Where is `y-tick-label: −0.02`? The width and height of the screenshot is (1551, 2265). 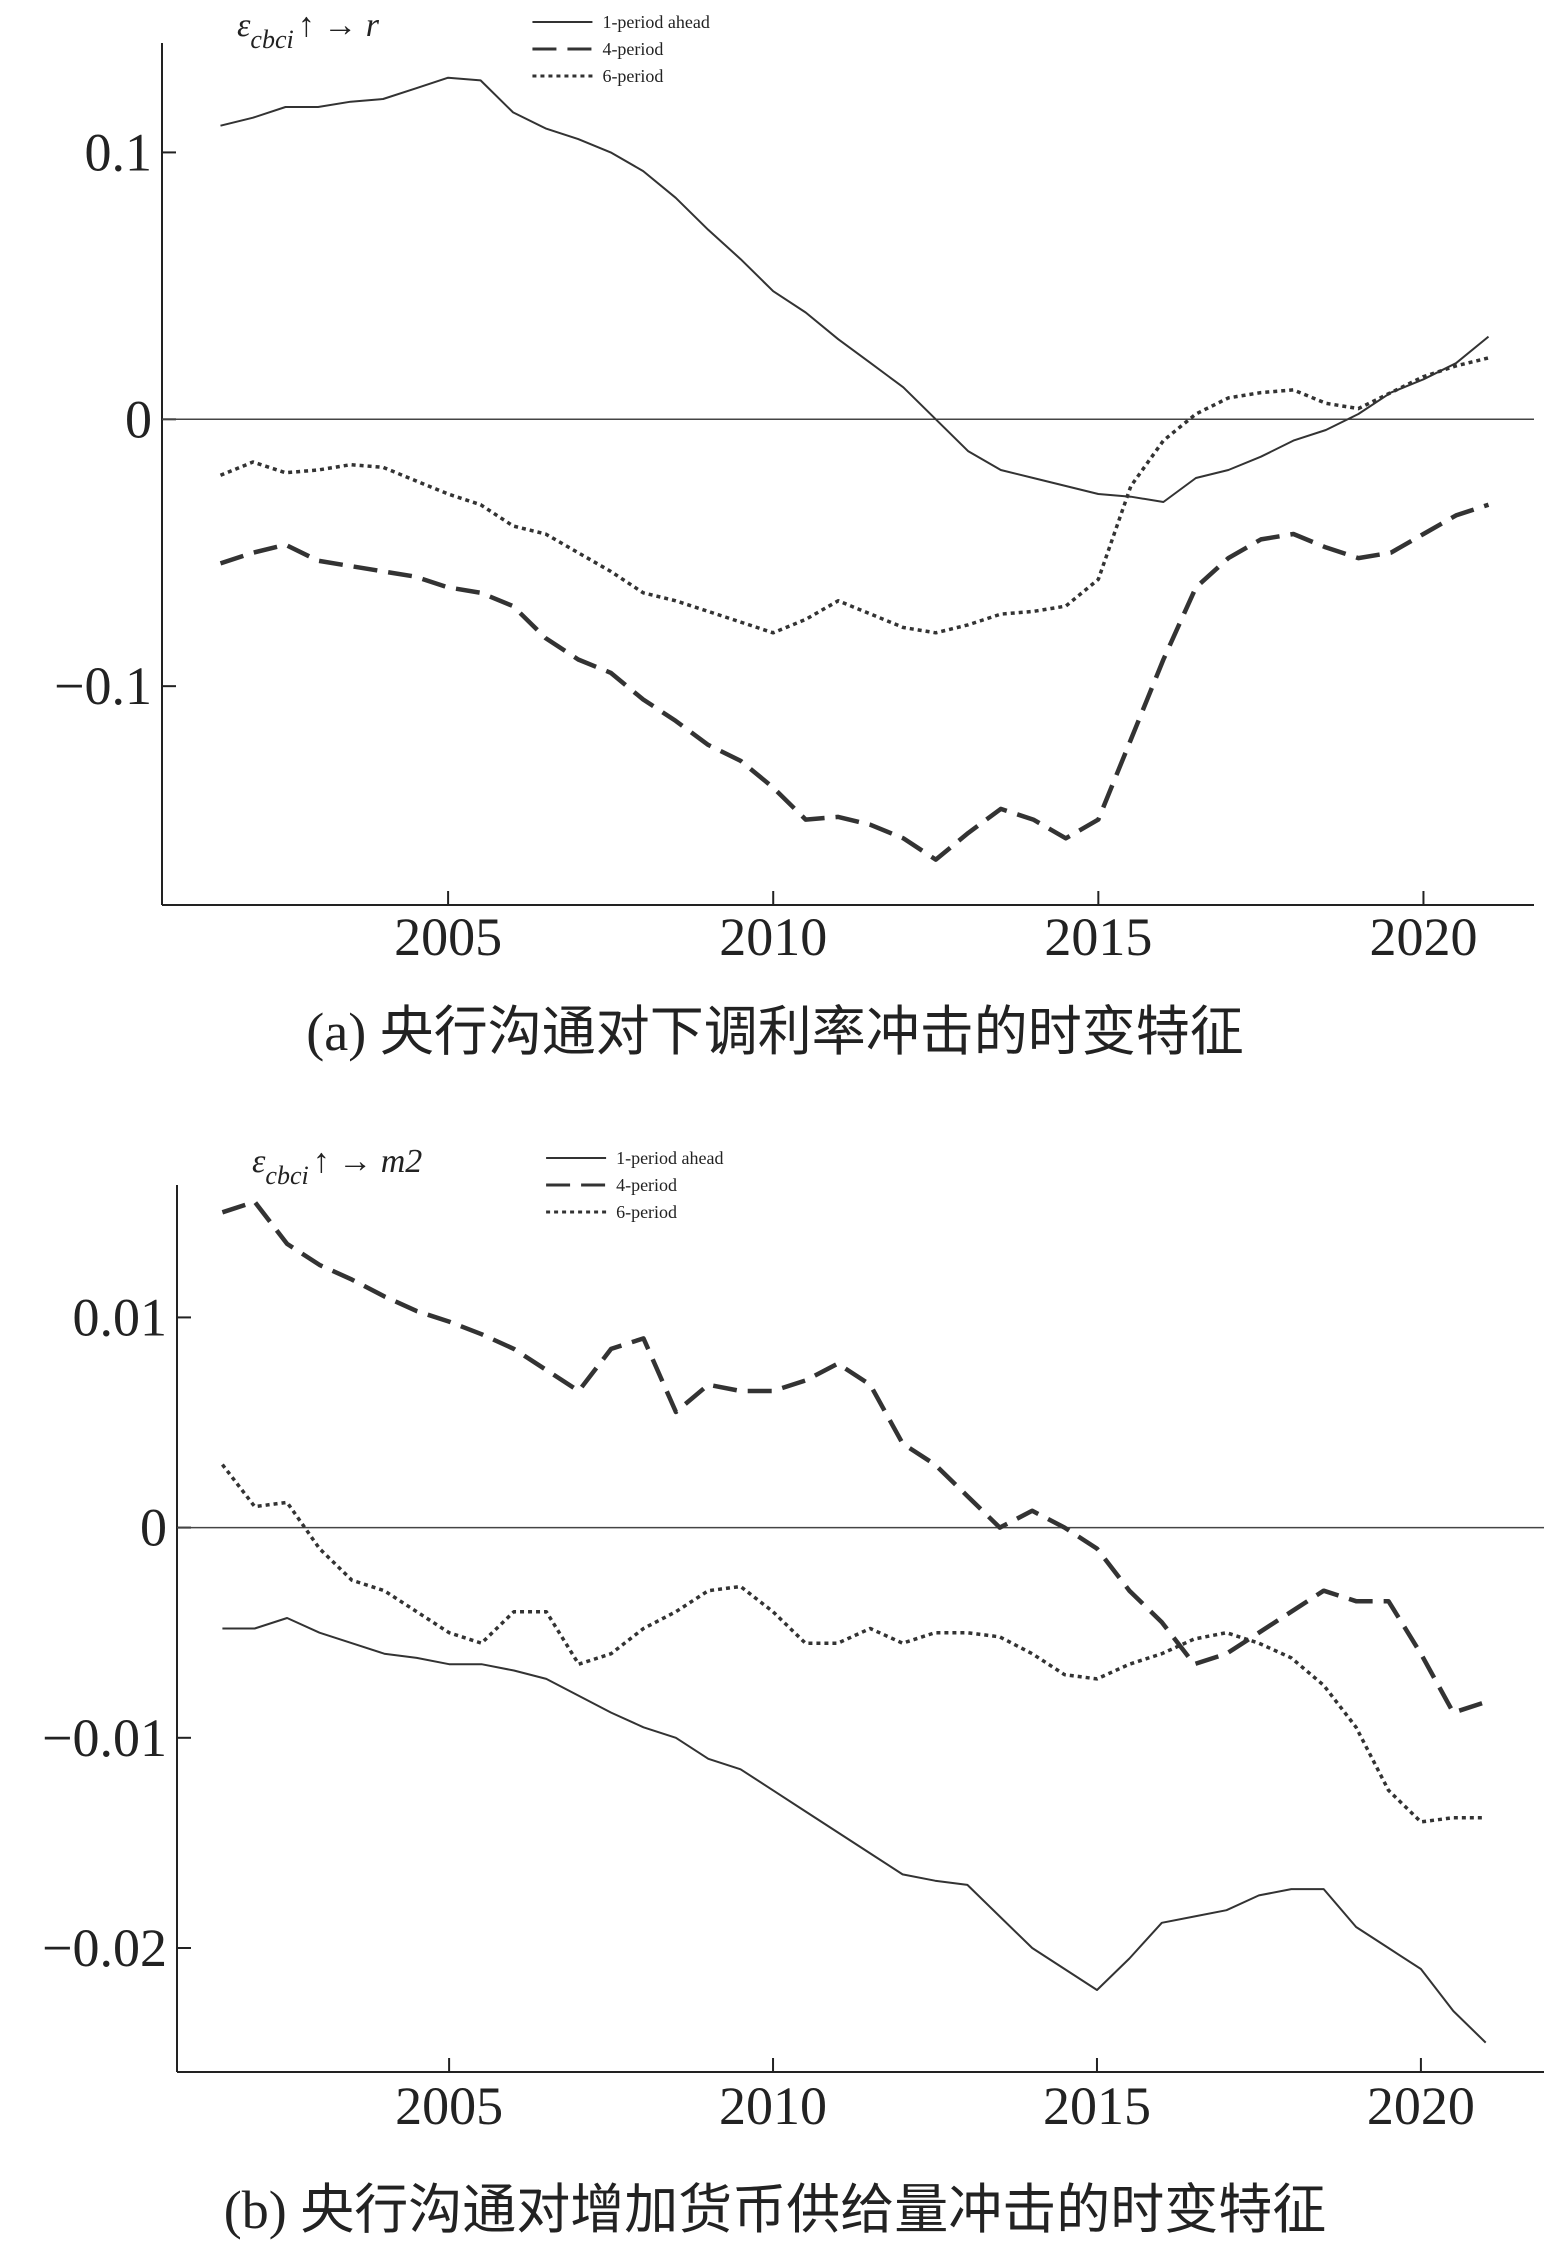 y-tick-label: −0.02 is located at coordinates (104, 1948).